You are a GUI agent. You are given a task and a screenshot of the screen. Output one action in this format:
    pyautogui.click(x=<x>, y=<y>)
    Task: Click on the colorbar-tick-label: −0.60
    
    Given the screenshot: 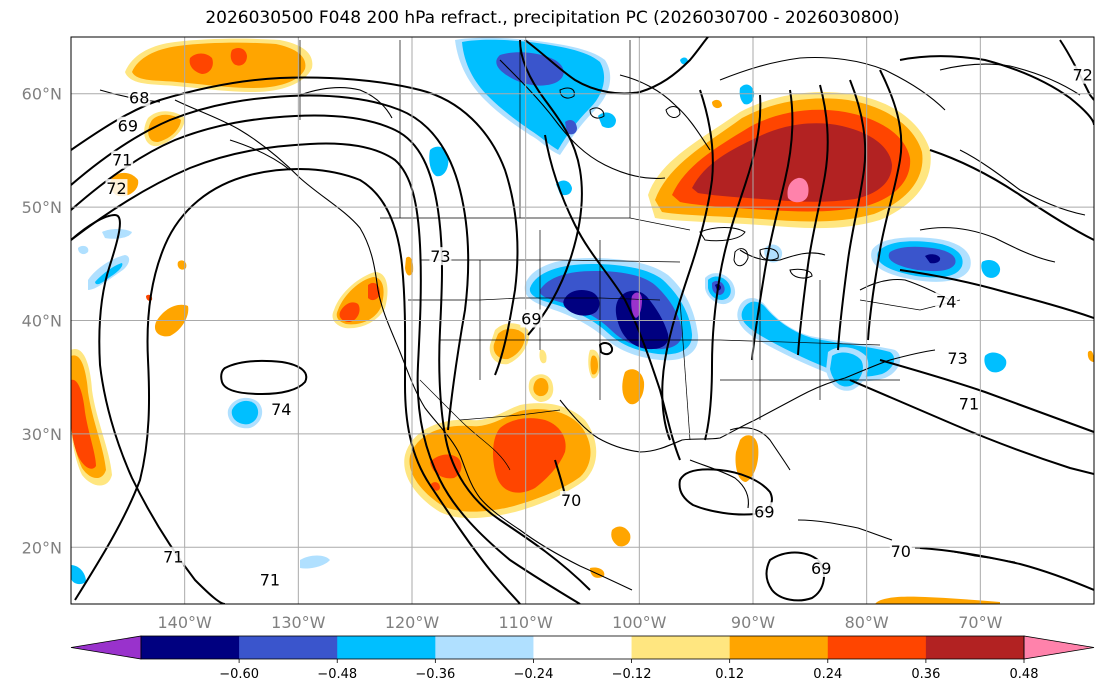 What is the action you would take?
    pyautogui.click(x=239, y=674)
    